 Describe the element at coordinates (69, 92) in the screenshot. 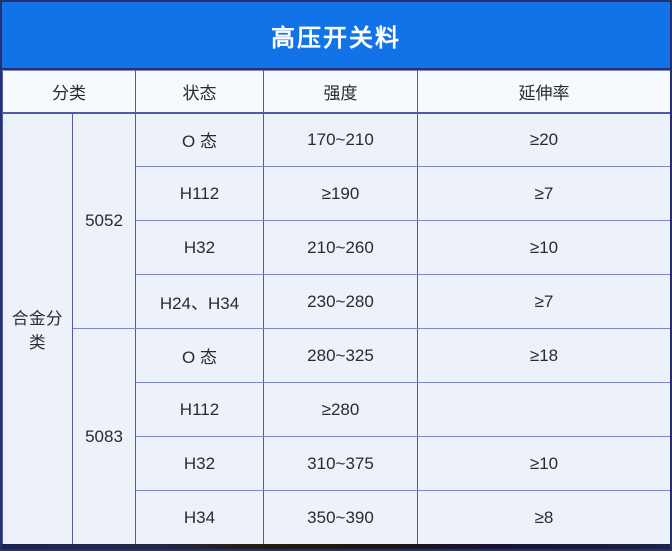

I see `column-header-category: 分类` at that location.